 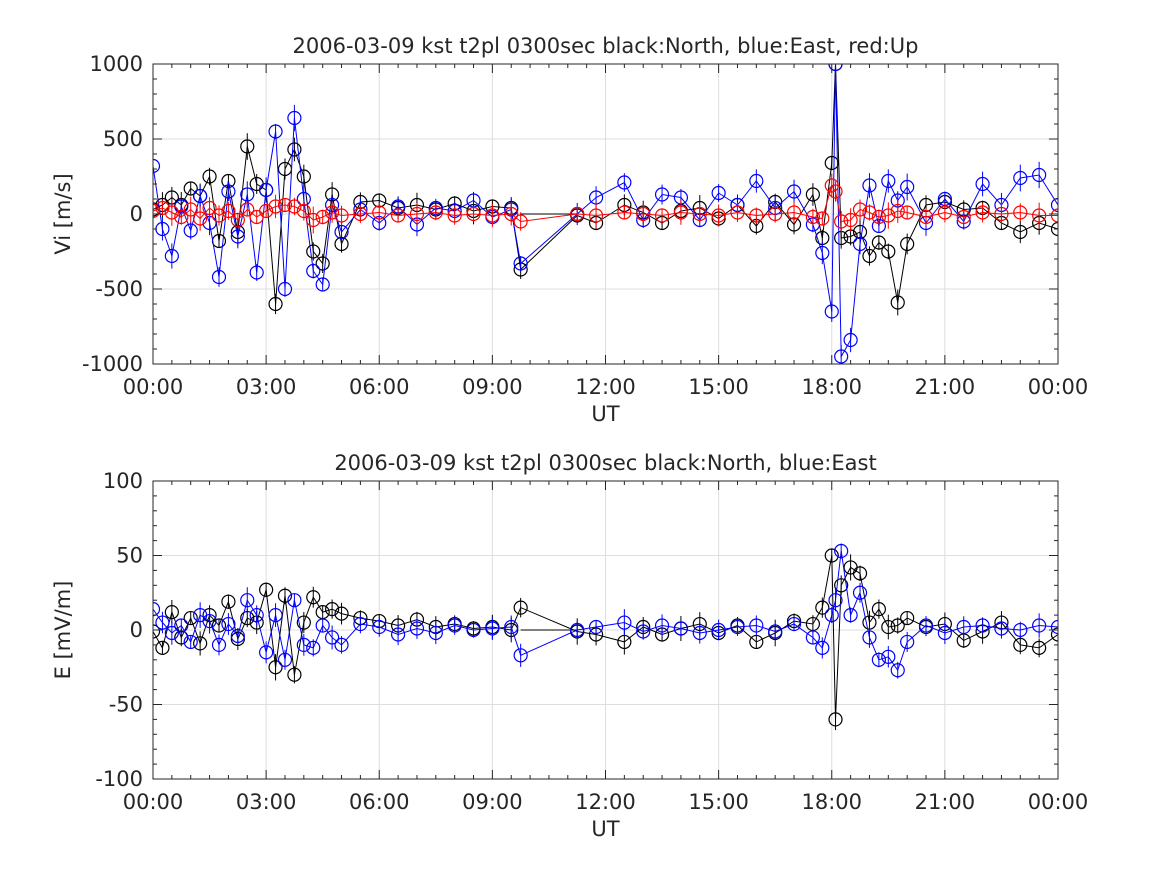 What do you see at coordinates (123, 139) in the screenshot?
I see `y-tick-label: 500` at bounding box center [123, 139].